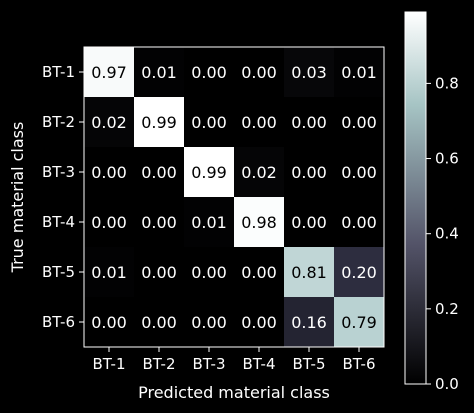 This screenshot has height=413, width=474. What do you see at coordinates (58, 222) in the screenshot?
I see `y-tick-label: BT-4` at bounding box center [58, 222].